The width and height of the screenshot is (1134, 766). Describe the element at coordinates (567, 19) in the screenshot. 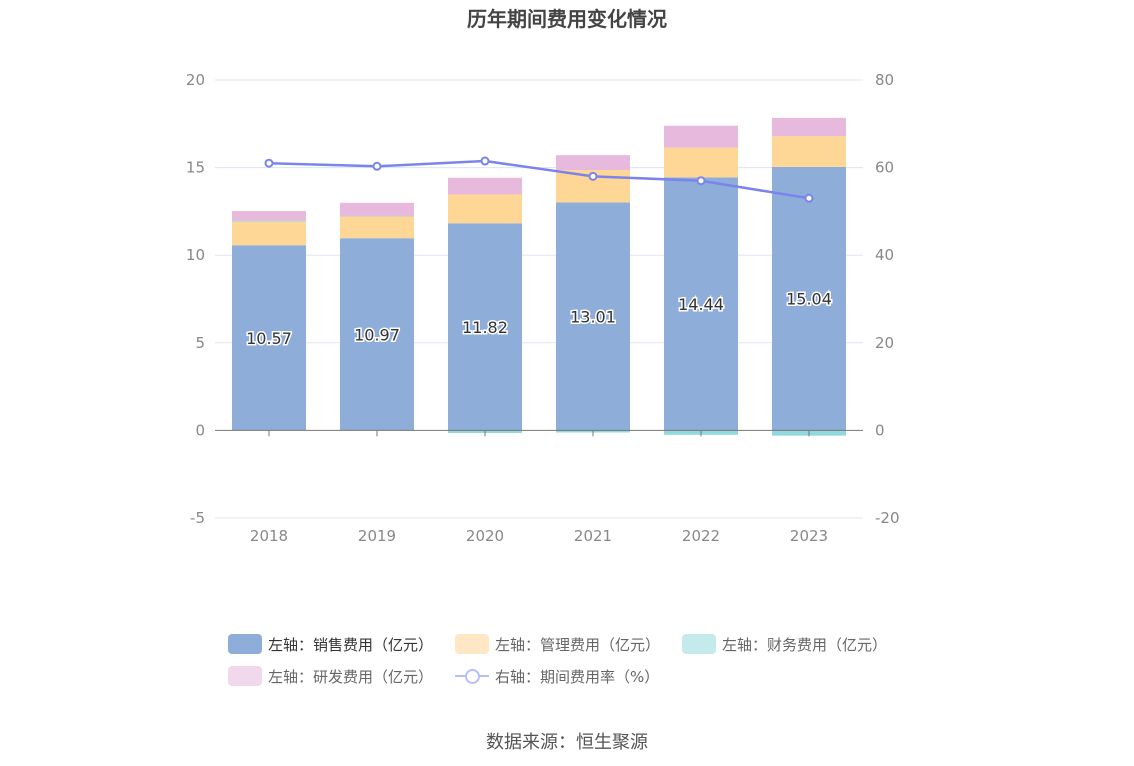

I see `chart-title: 历年期间费用变化情况` at that location.